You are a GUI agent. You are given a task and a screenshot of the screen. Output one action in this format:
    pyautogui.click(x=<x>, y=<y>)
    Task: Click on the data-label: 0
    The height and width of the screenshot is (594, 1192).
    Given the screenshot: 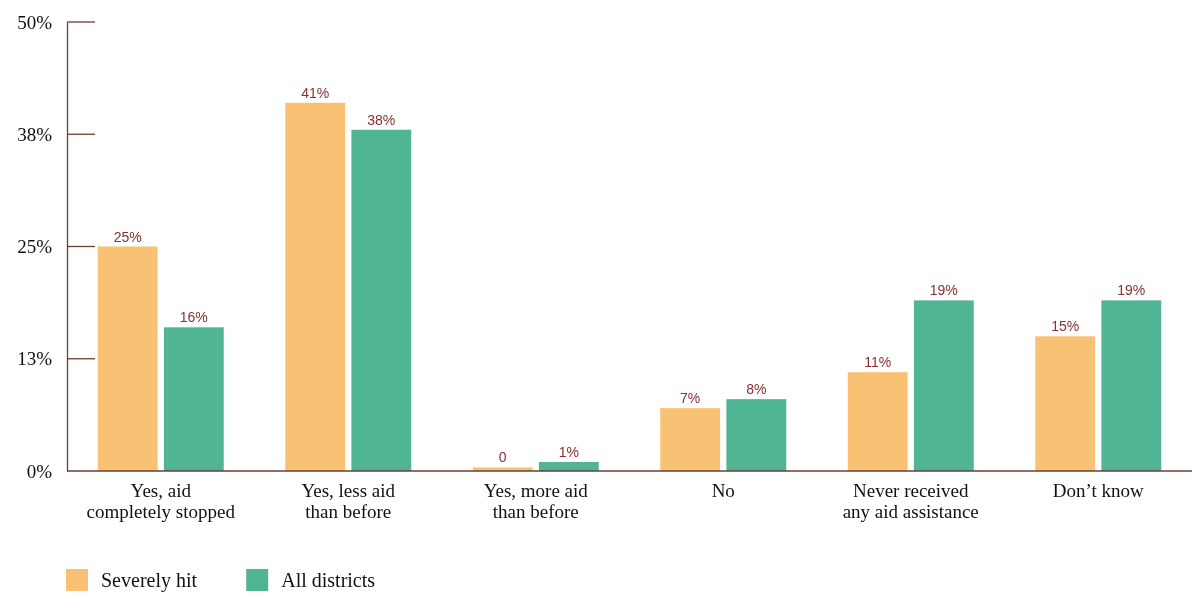 What is the action you would take?
    pyautogui.click(x=502, y=457)
    